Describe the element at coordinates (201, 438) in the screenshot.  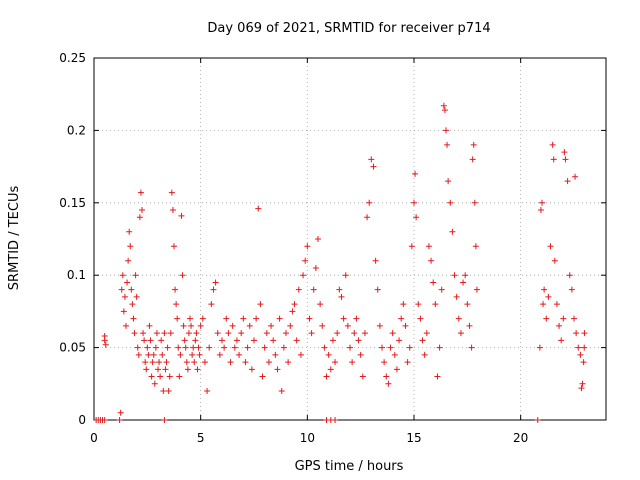
I see `x-tick-label: 5` at that location.